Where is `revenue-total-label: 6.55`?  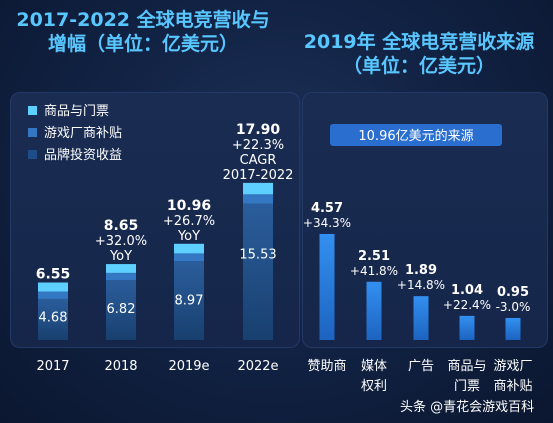
revenue-total-label: 6.55 is located at coordinates (53, 275).